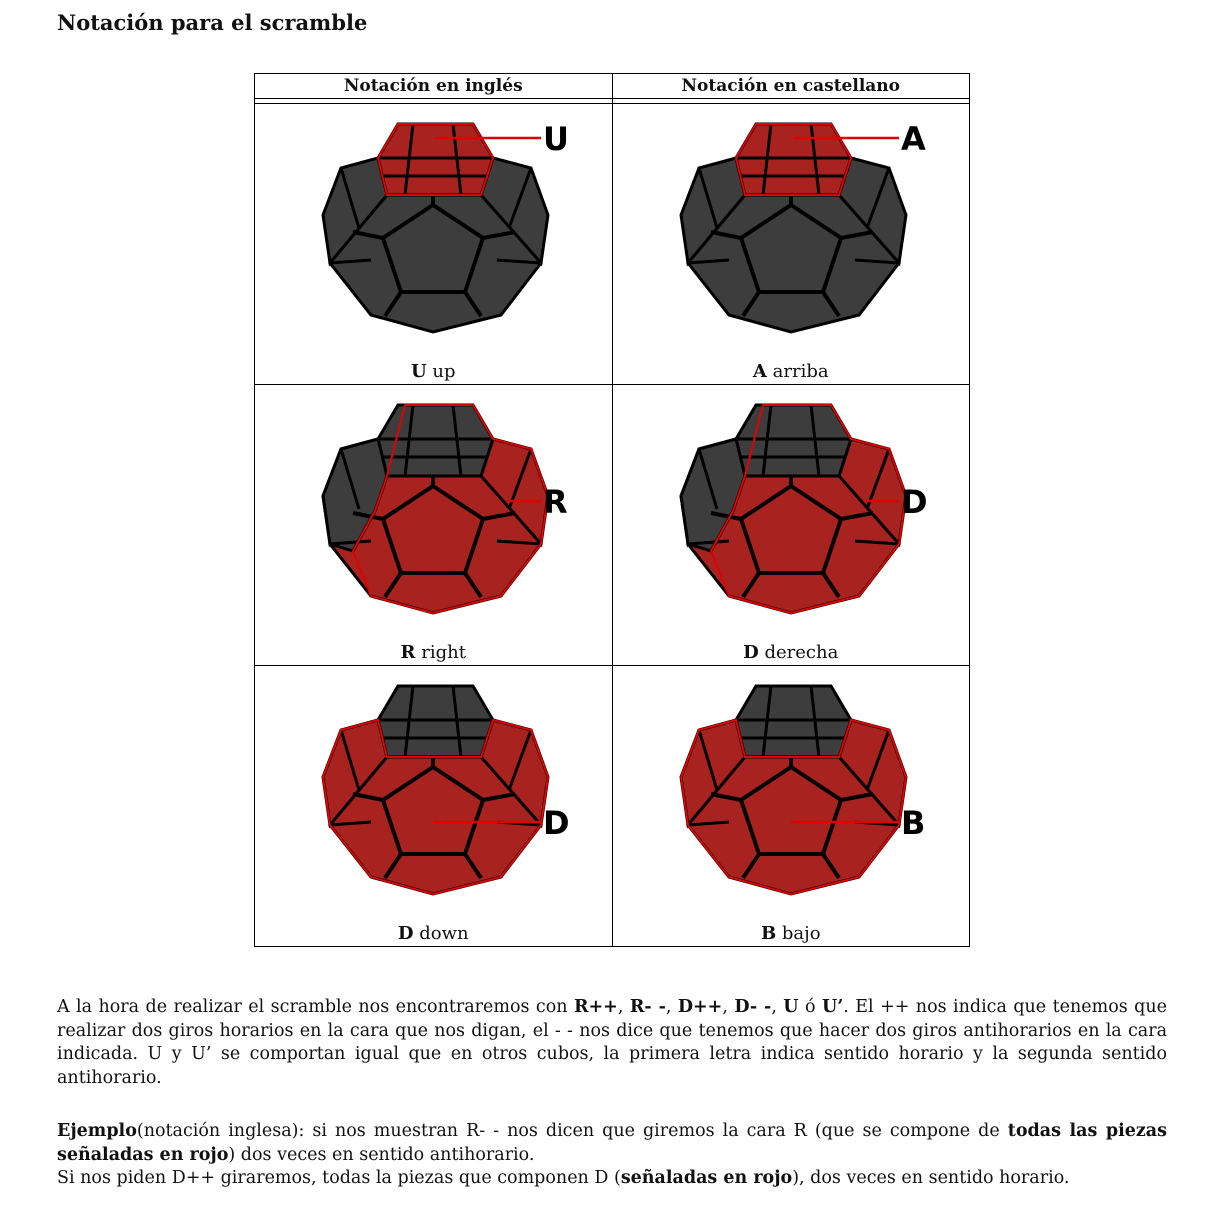 The width and height of the screenshot is (1225, 1212). What do you see at coordinates (802, 790) in the screenshot?
I see `megaminx-b-image: B` at bounding box center [802, 790].